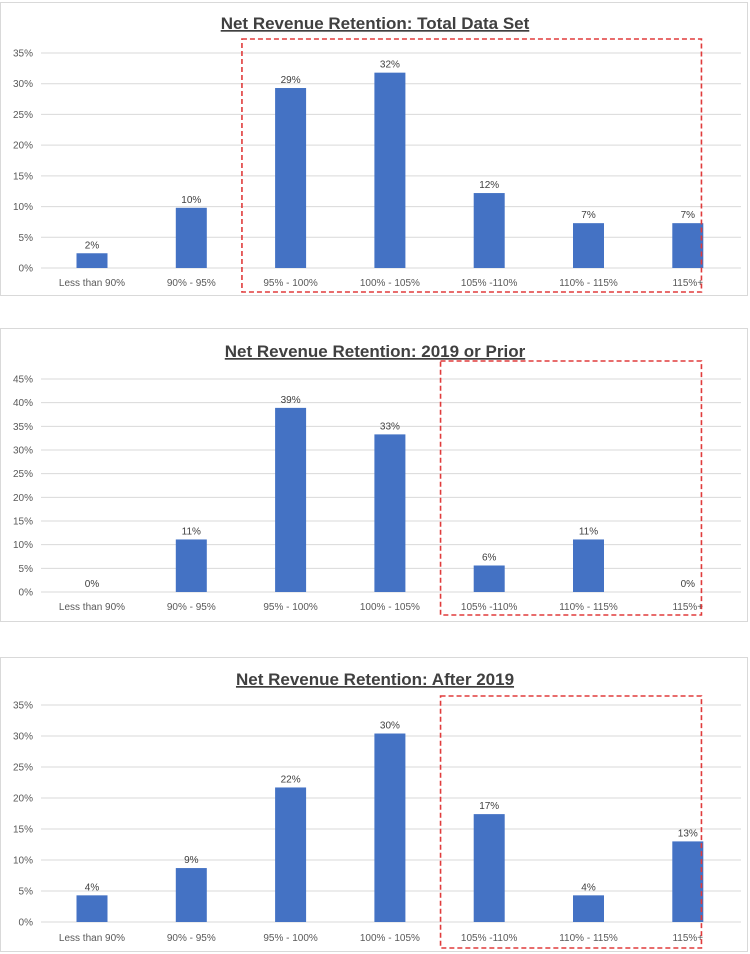 The height and width of the screenshot is (954, 750). Describe the element at coordinates (375, 679) in the screenshot. I see `chart-title: Net Revenue Retention: After 2019` at that location.